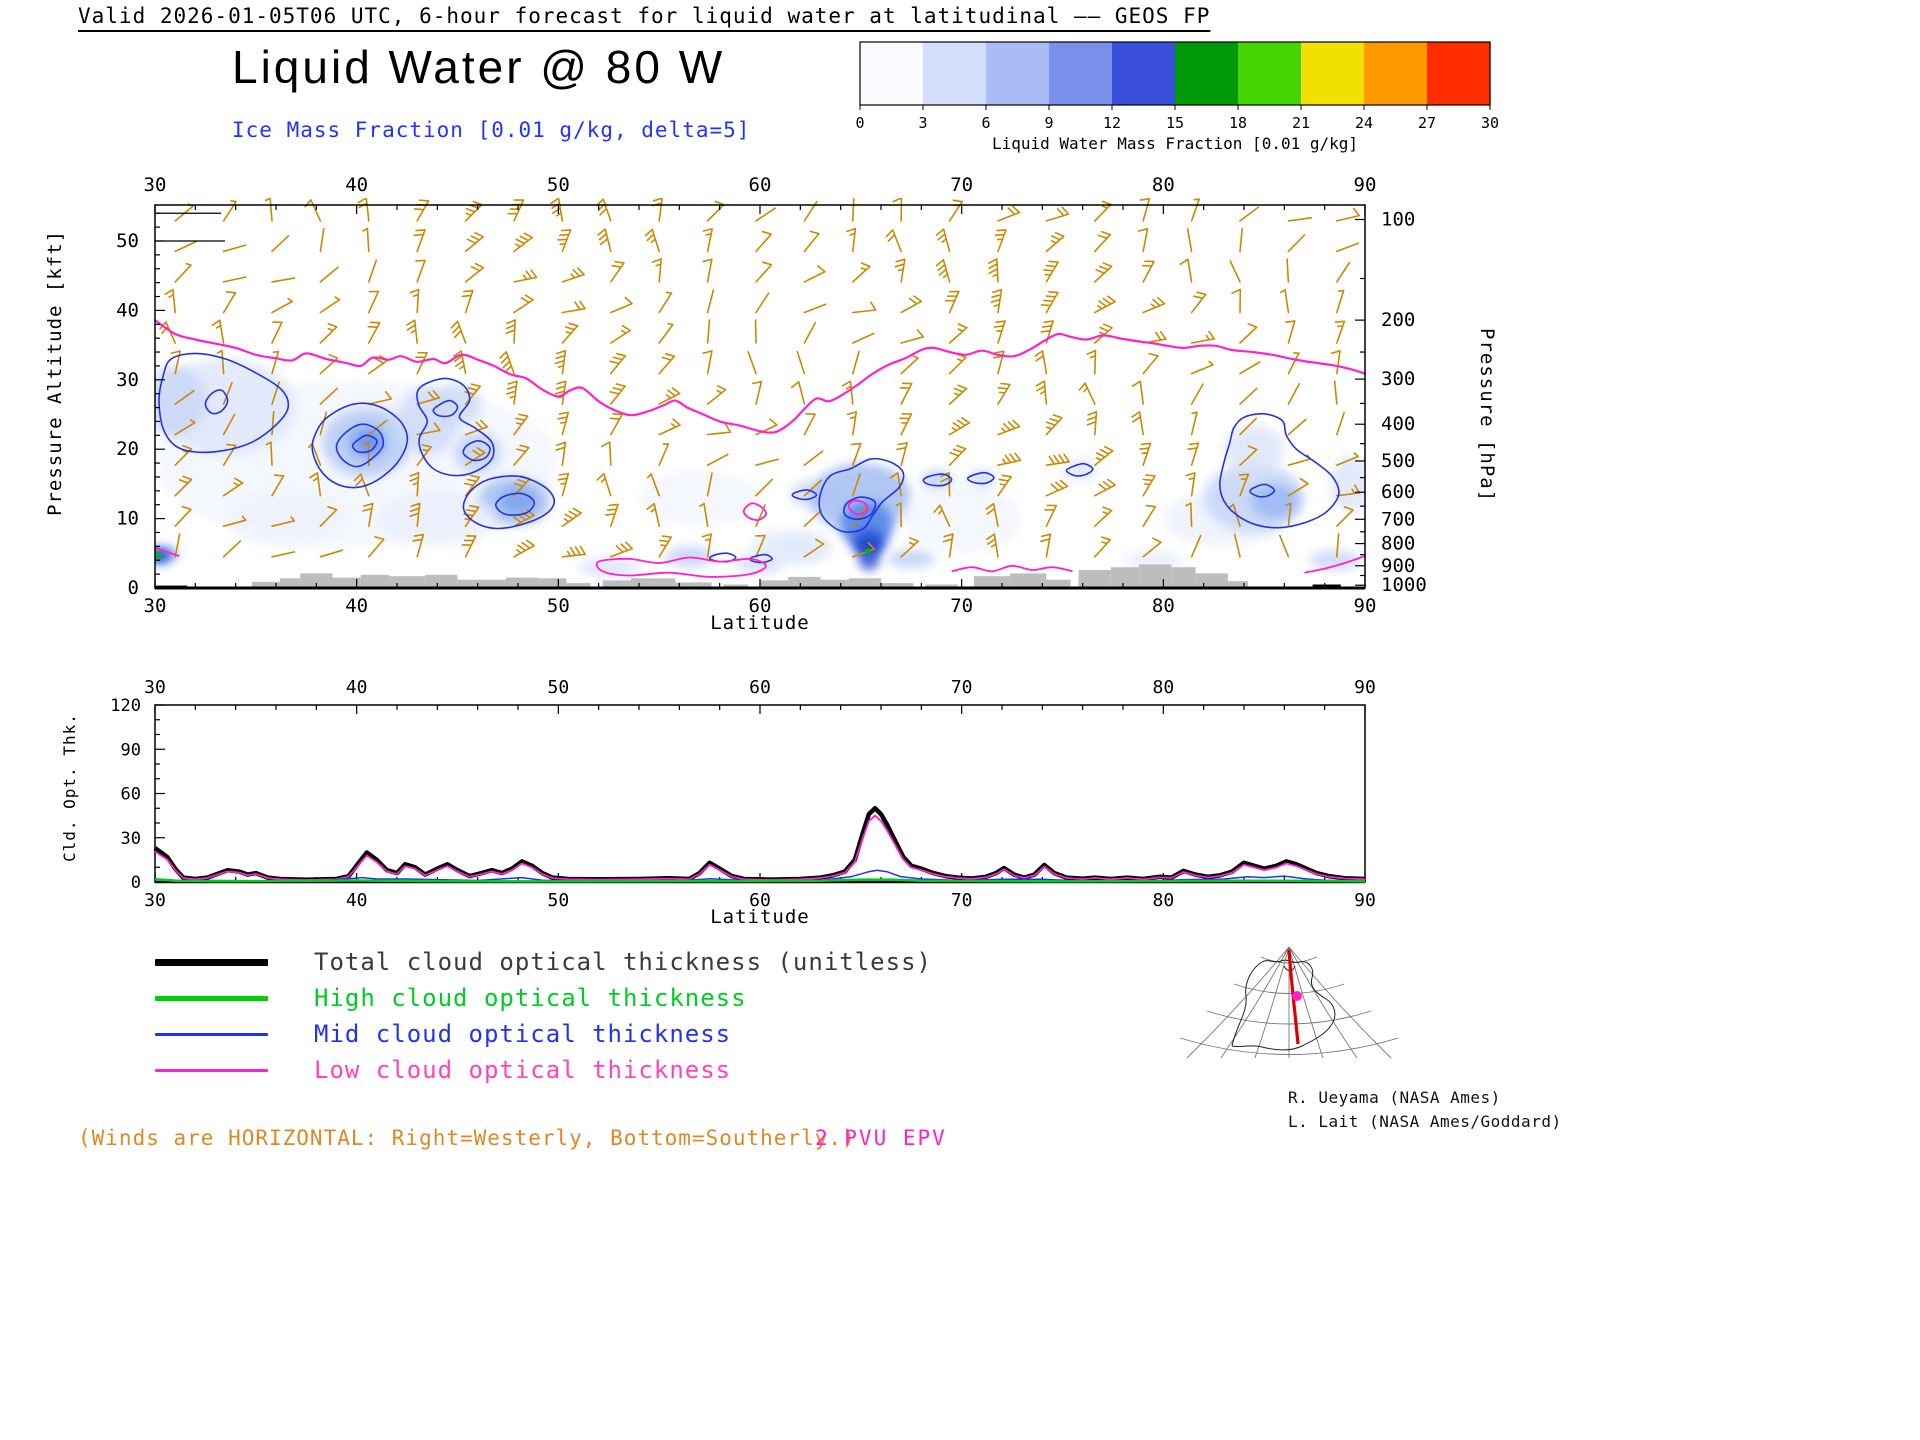  I want to click on svg-text: 12, so click(1112, 123).